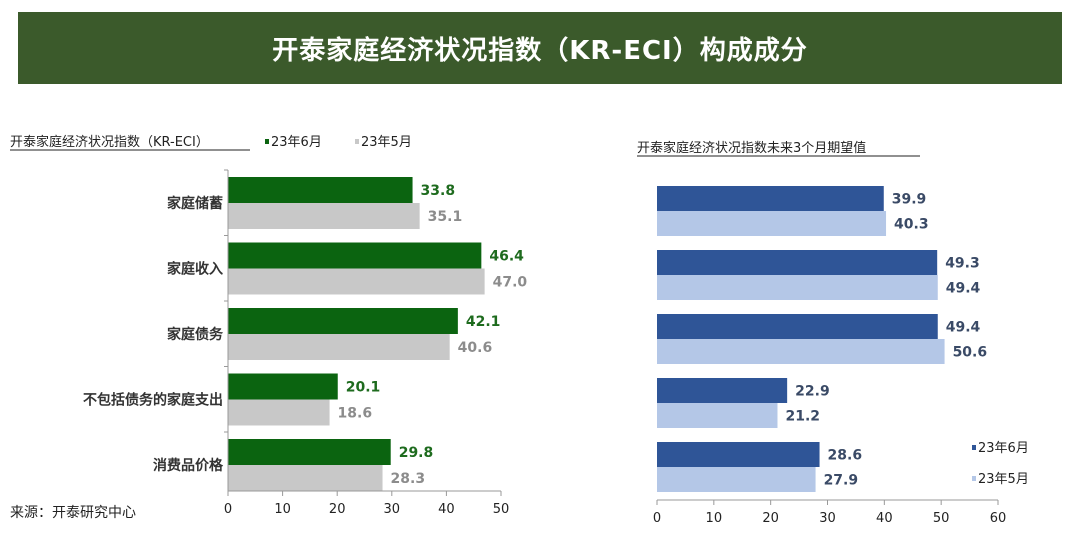 Image resolution: width=1080 pixels, height=536 pixels. I want to click on chart-title: 开泰家庭经济状况指数（KR-ECI）, so click(109, 142).